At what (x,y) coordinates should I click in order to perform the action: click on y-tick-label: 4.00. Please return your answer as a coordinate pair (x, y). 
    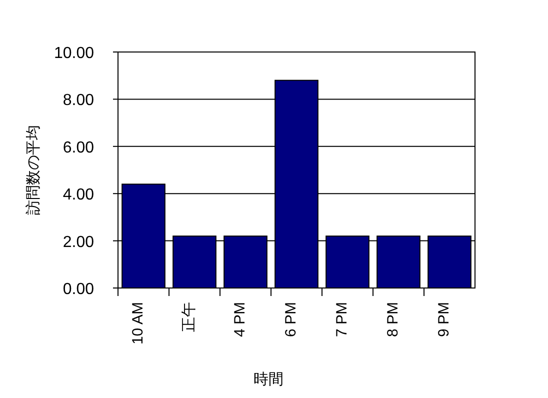
    Looking at the image, I should click on (78, 195).